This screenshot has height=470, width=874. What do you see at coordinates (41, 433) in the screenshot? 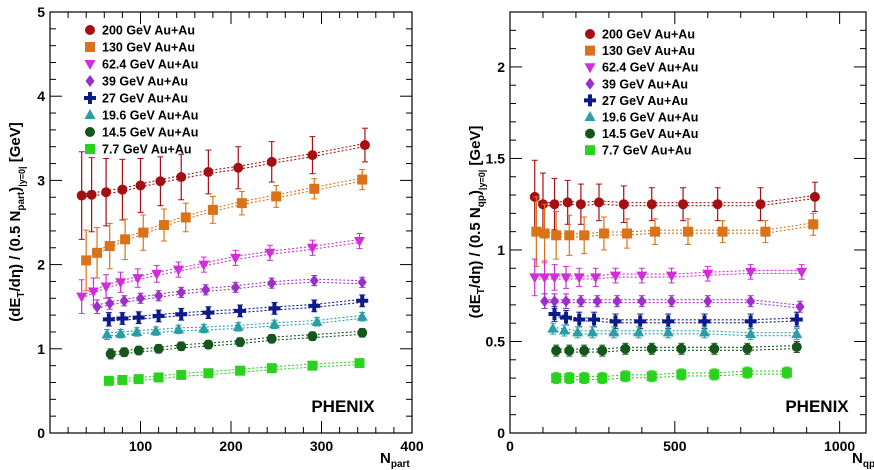
I see `y-tick-label: 0` at bounding box center [41, 433].